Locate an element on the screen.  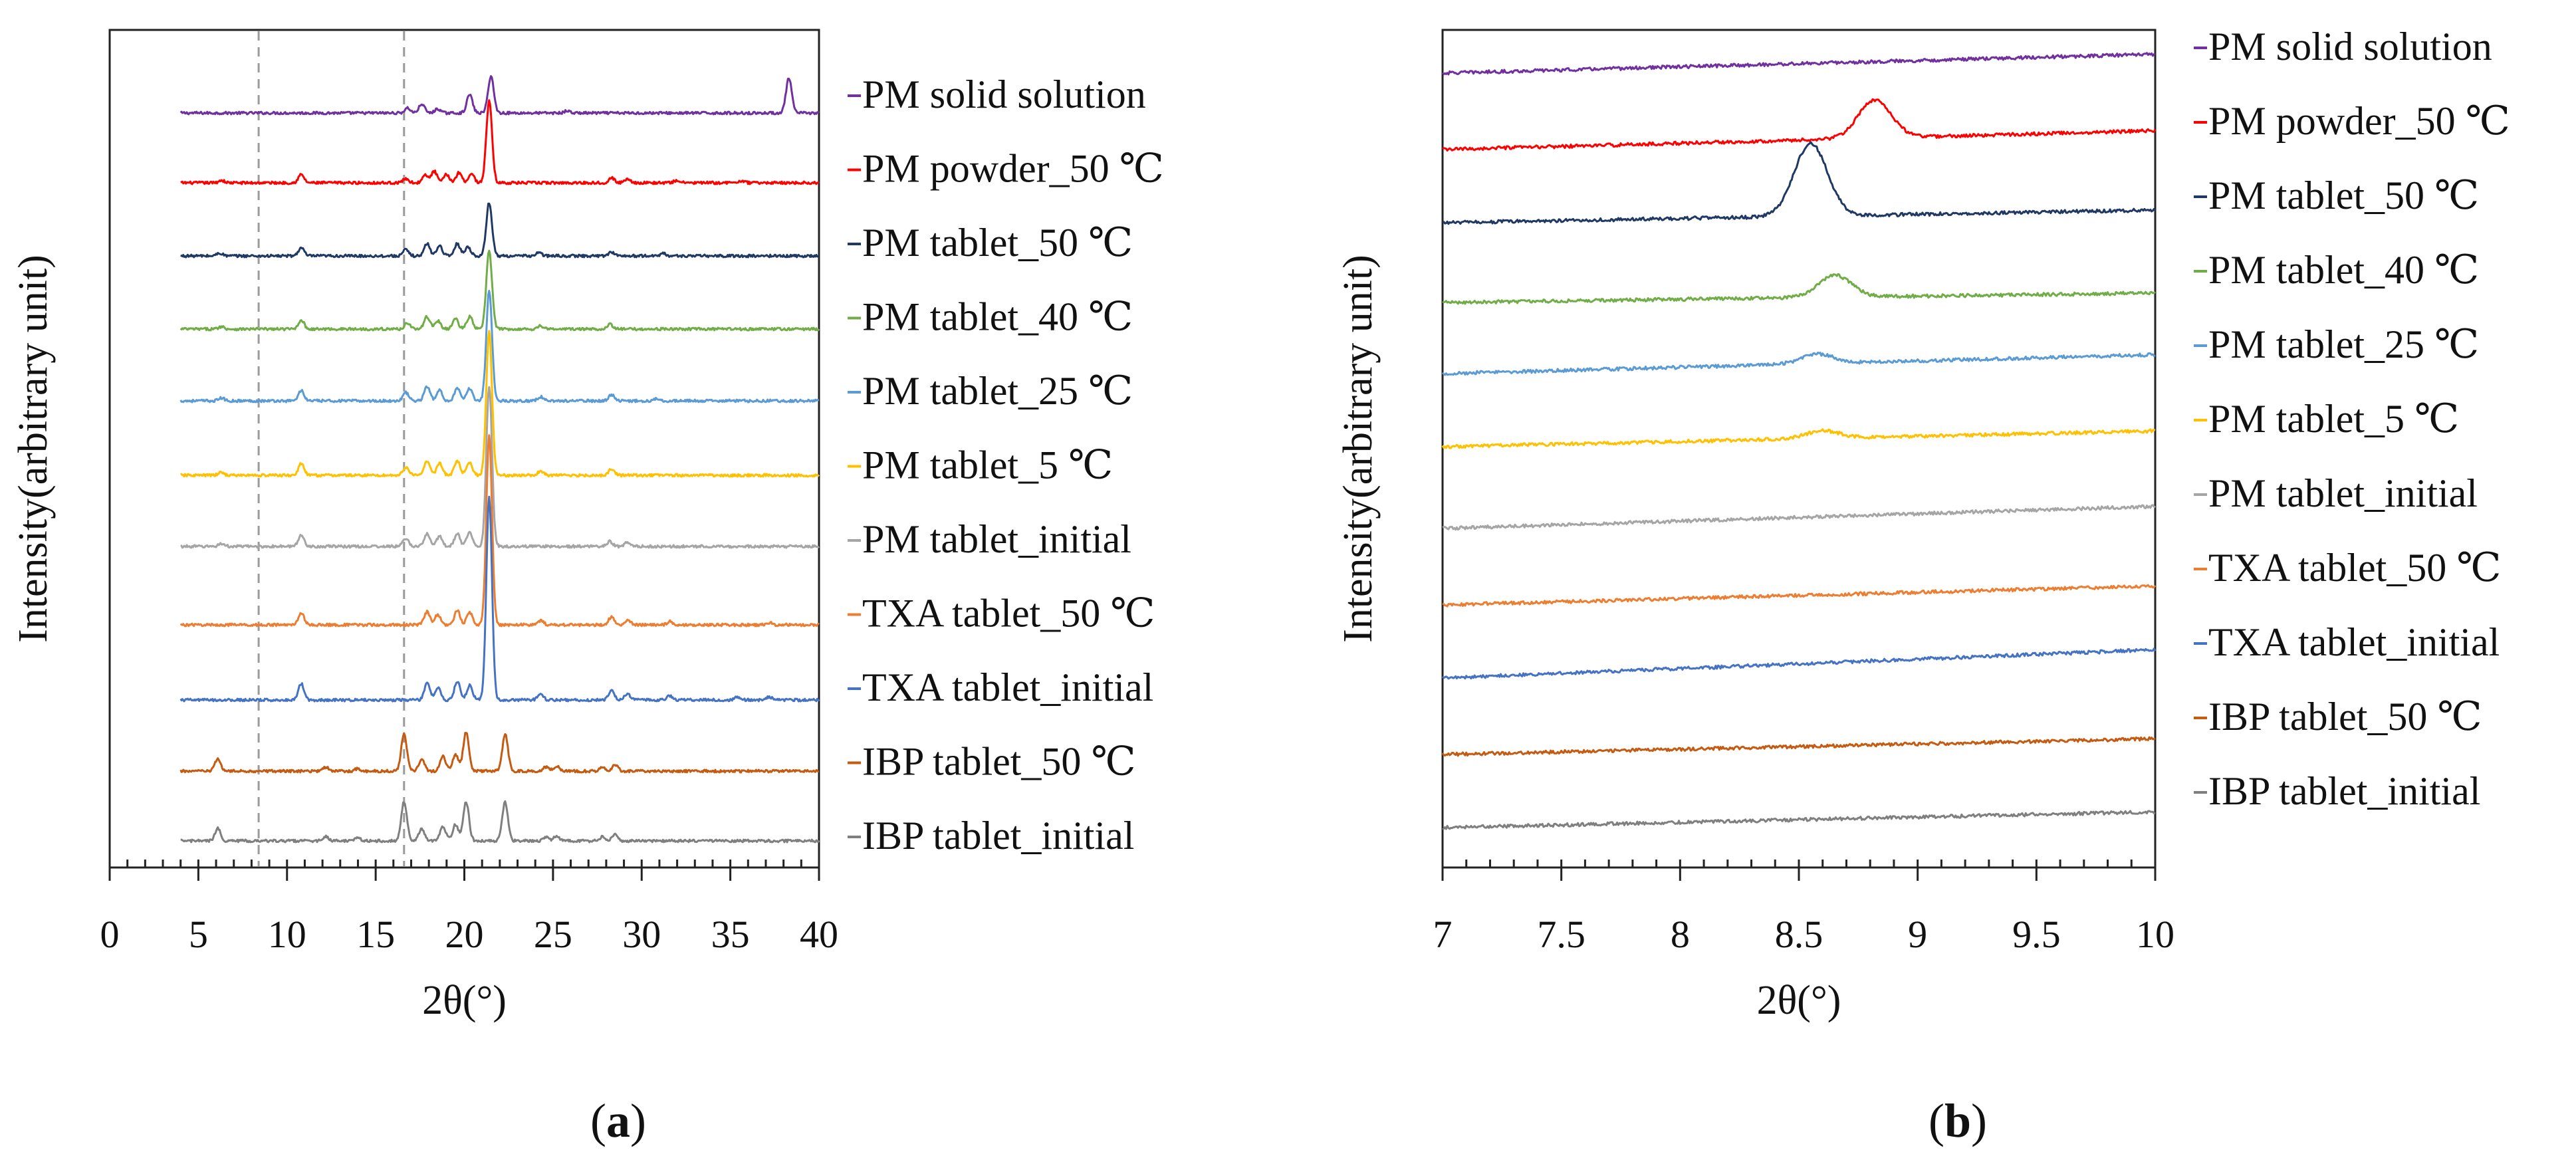
x-tick-label: 8 is located at coordinates (1680, 934).